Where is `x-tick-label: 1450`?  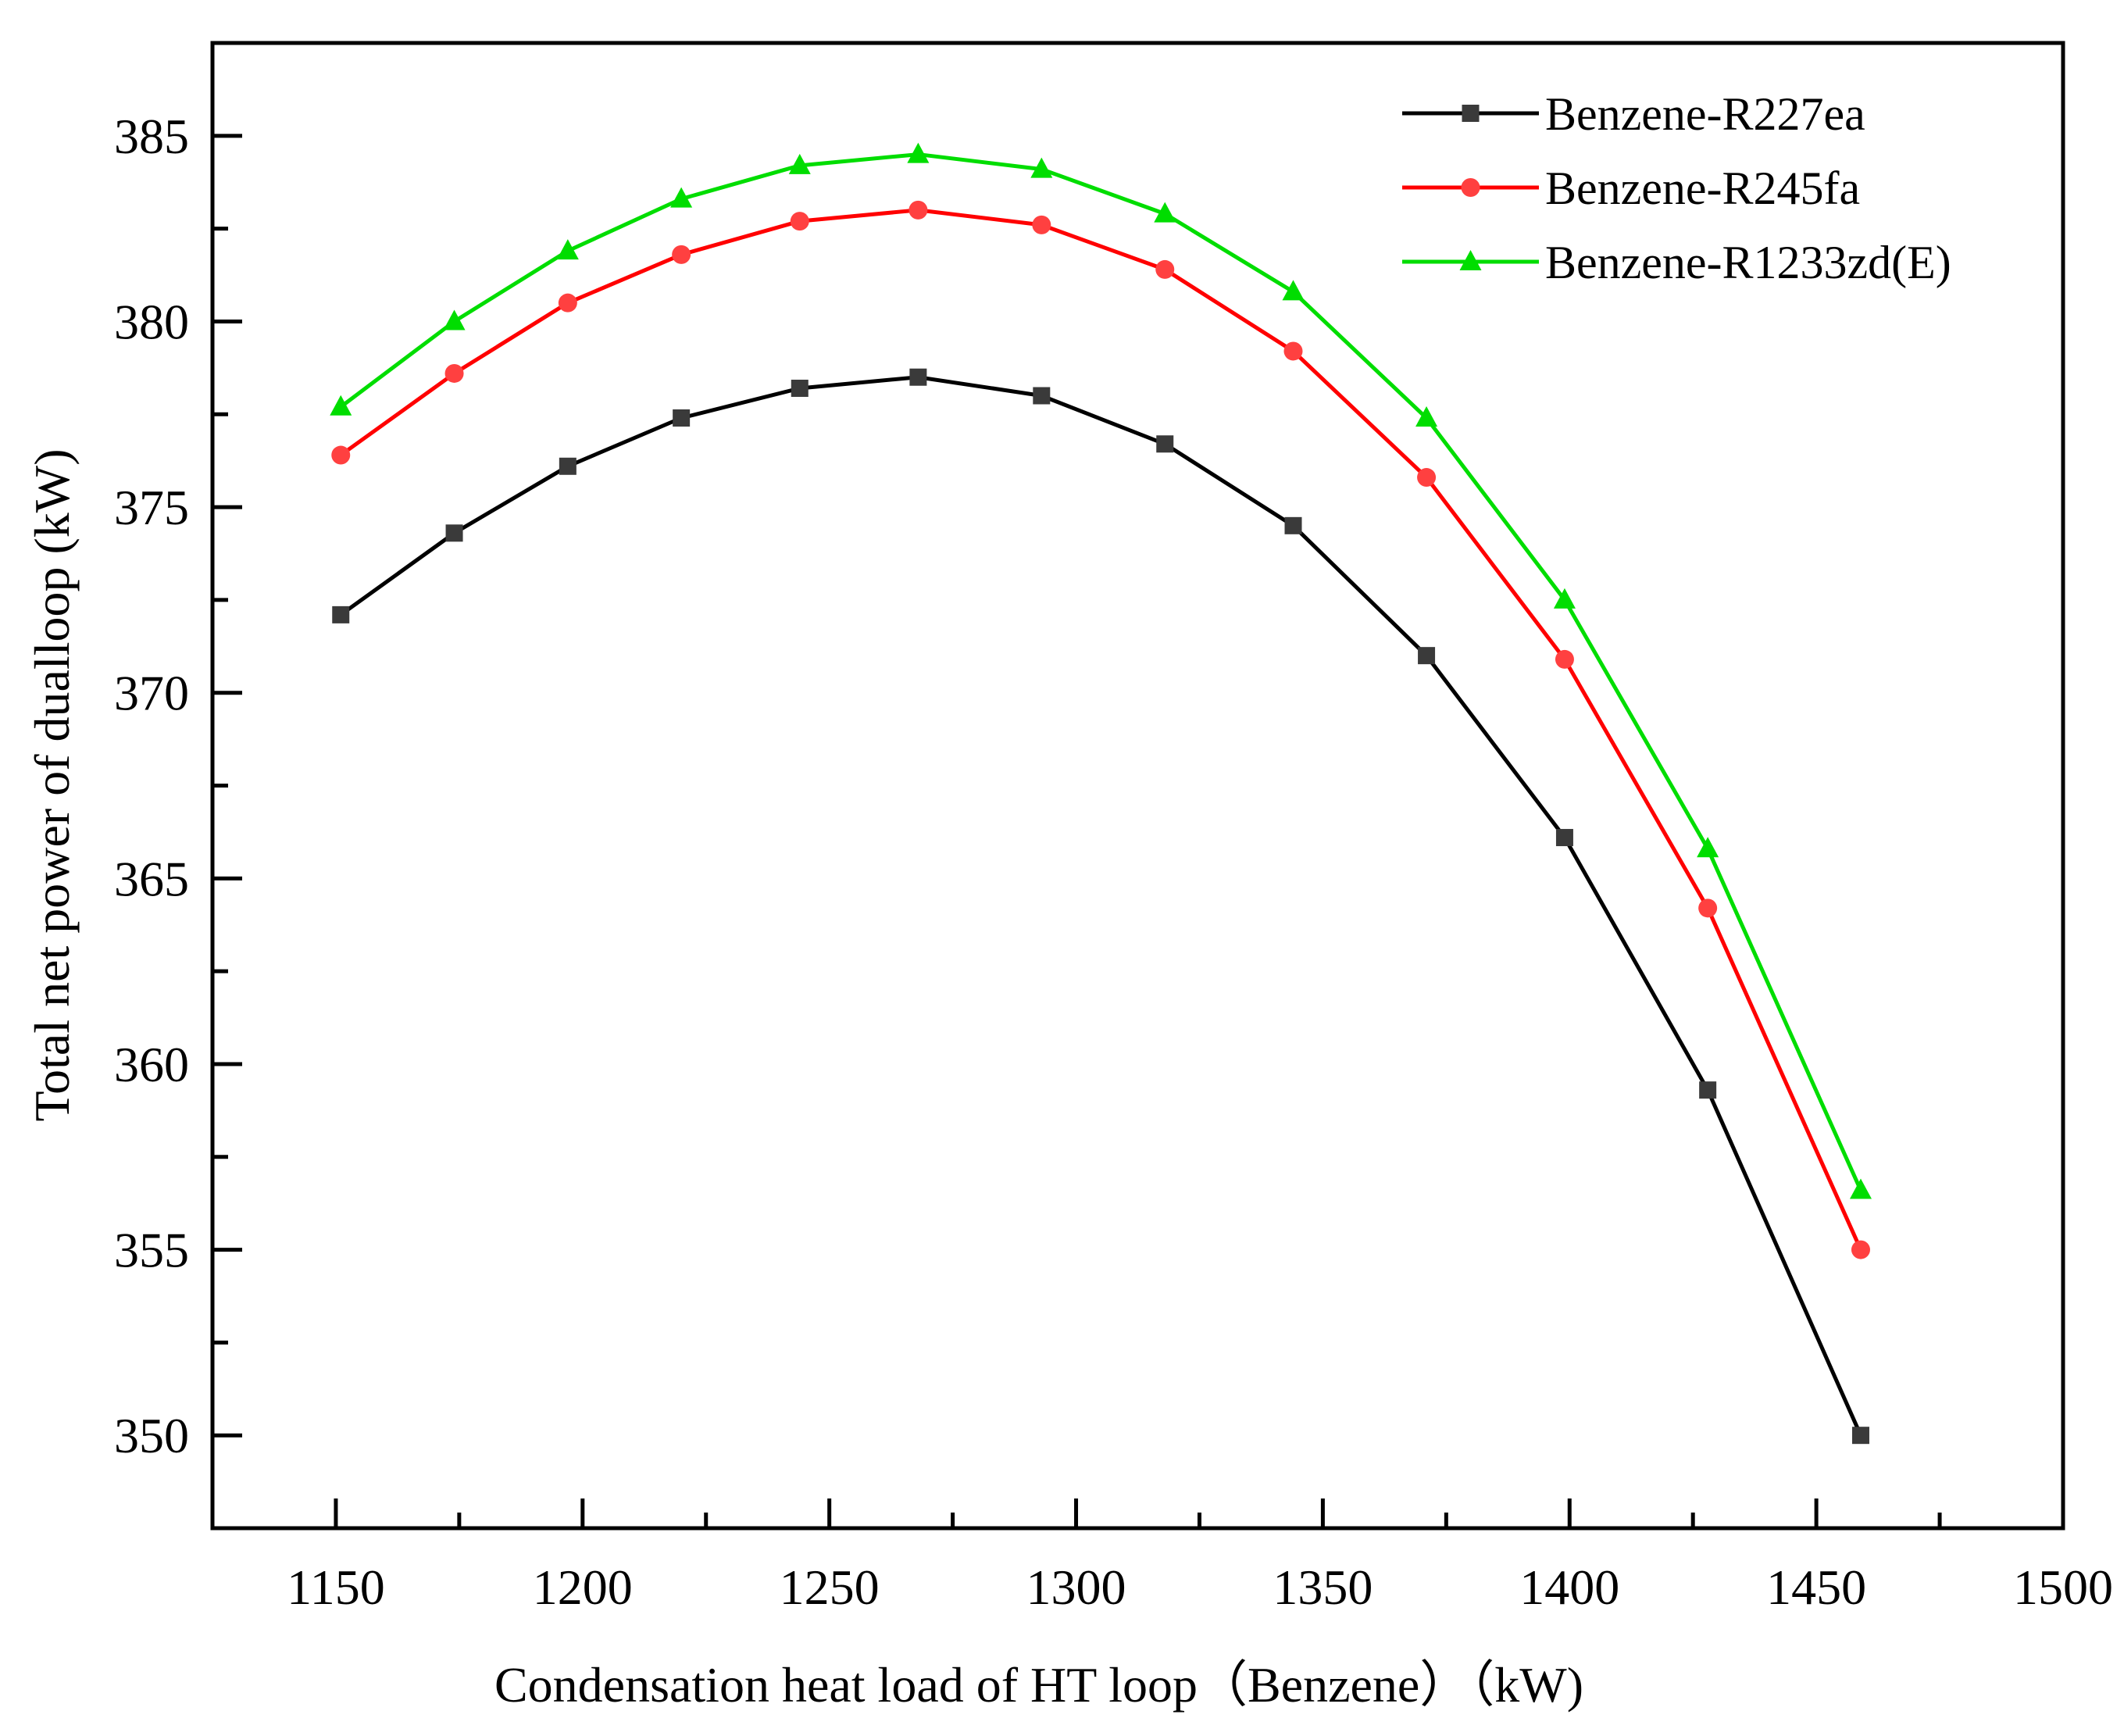
x-tick-label: 1450 is located at coordinates (1816, 1587).